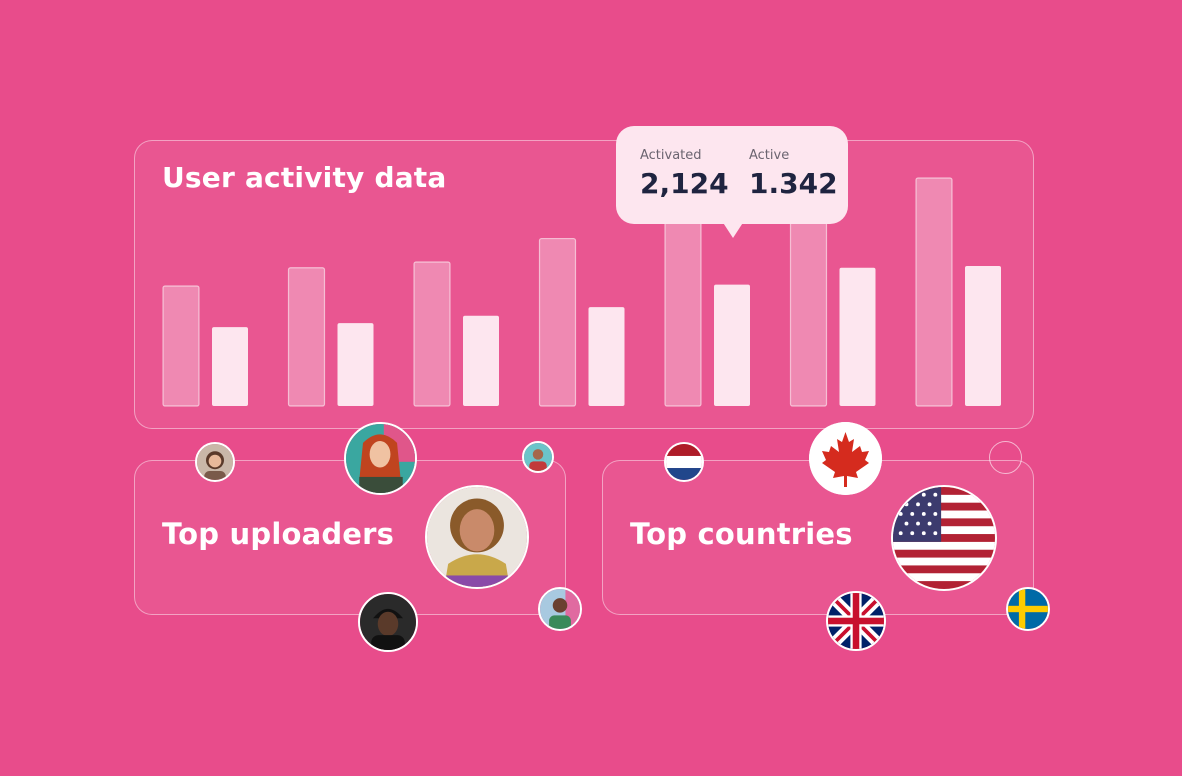 This screenshot has width=1182, height=776. I want to click on netherlands-flag-icon, so click(684, 462).